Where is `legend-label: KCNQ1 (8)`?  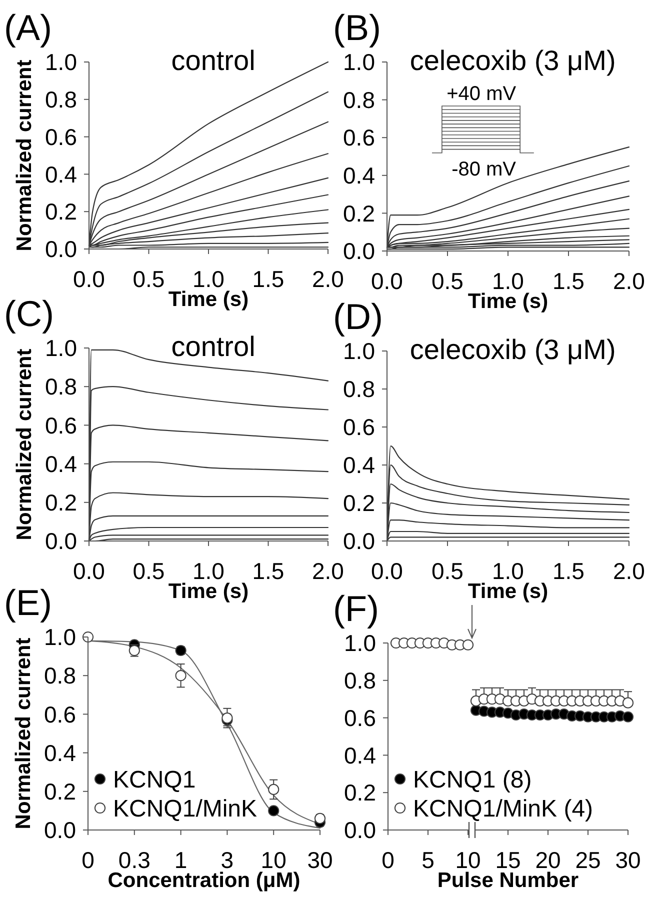
legend-label: KCNQ1 (8) is located at coordinates (472, 780).